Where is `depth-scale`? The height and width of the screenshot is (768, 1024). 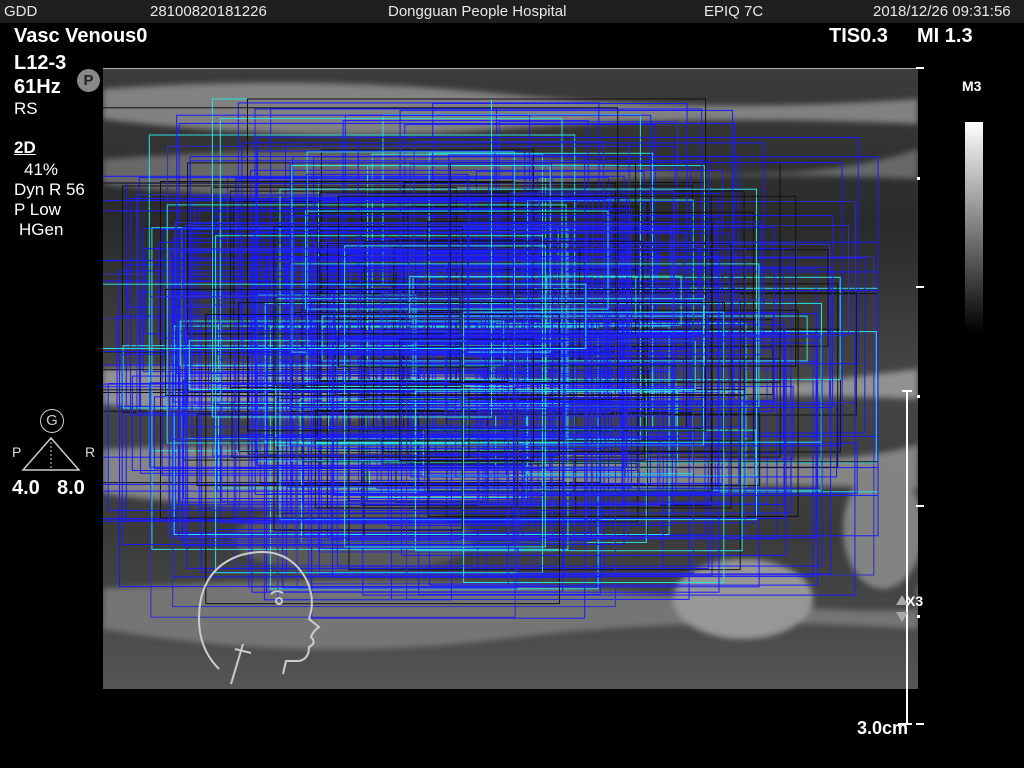
depth-scale is located at coordinates (910, 396).